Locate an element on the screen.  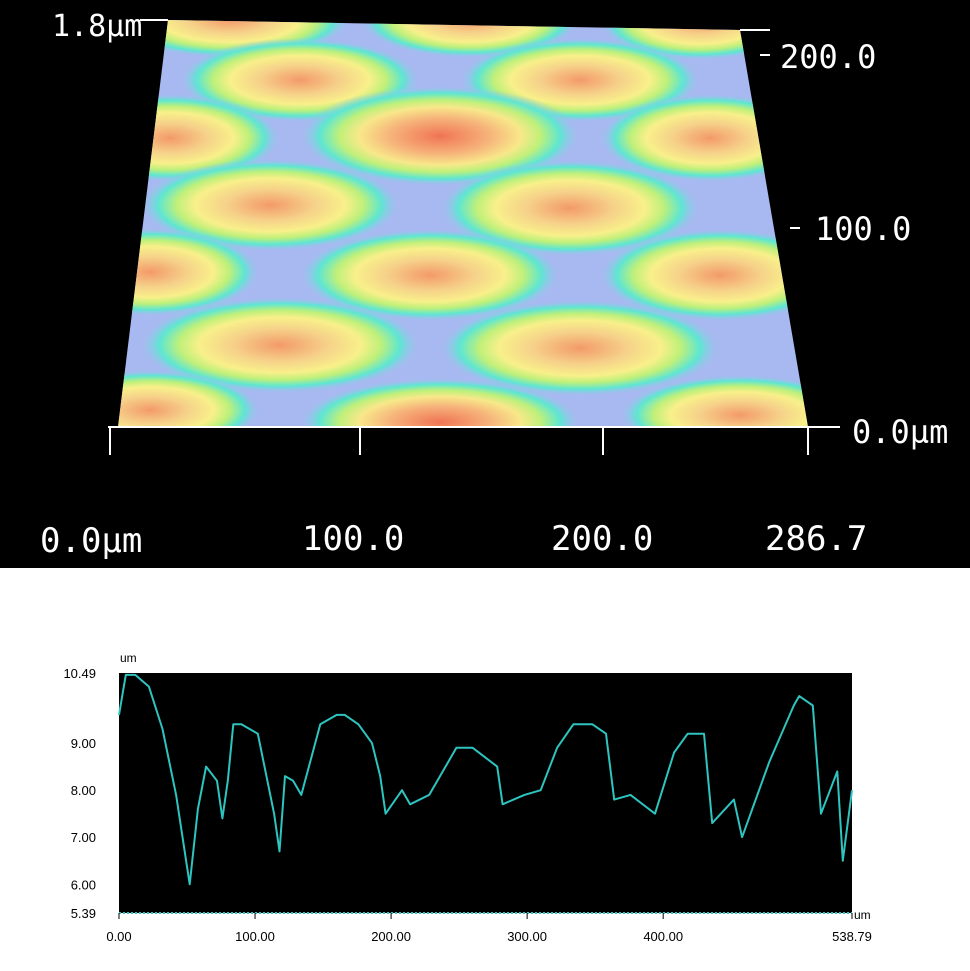
y-unit-label: um is located at coordinates (128, 658).